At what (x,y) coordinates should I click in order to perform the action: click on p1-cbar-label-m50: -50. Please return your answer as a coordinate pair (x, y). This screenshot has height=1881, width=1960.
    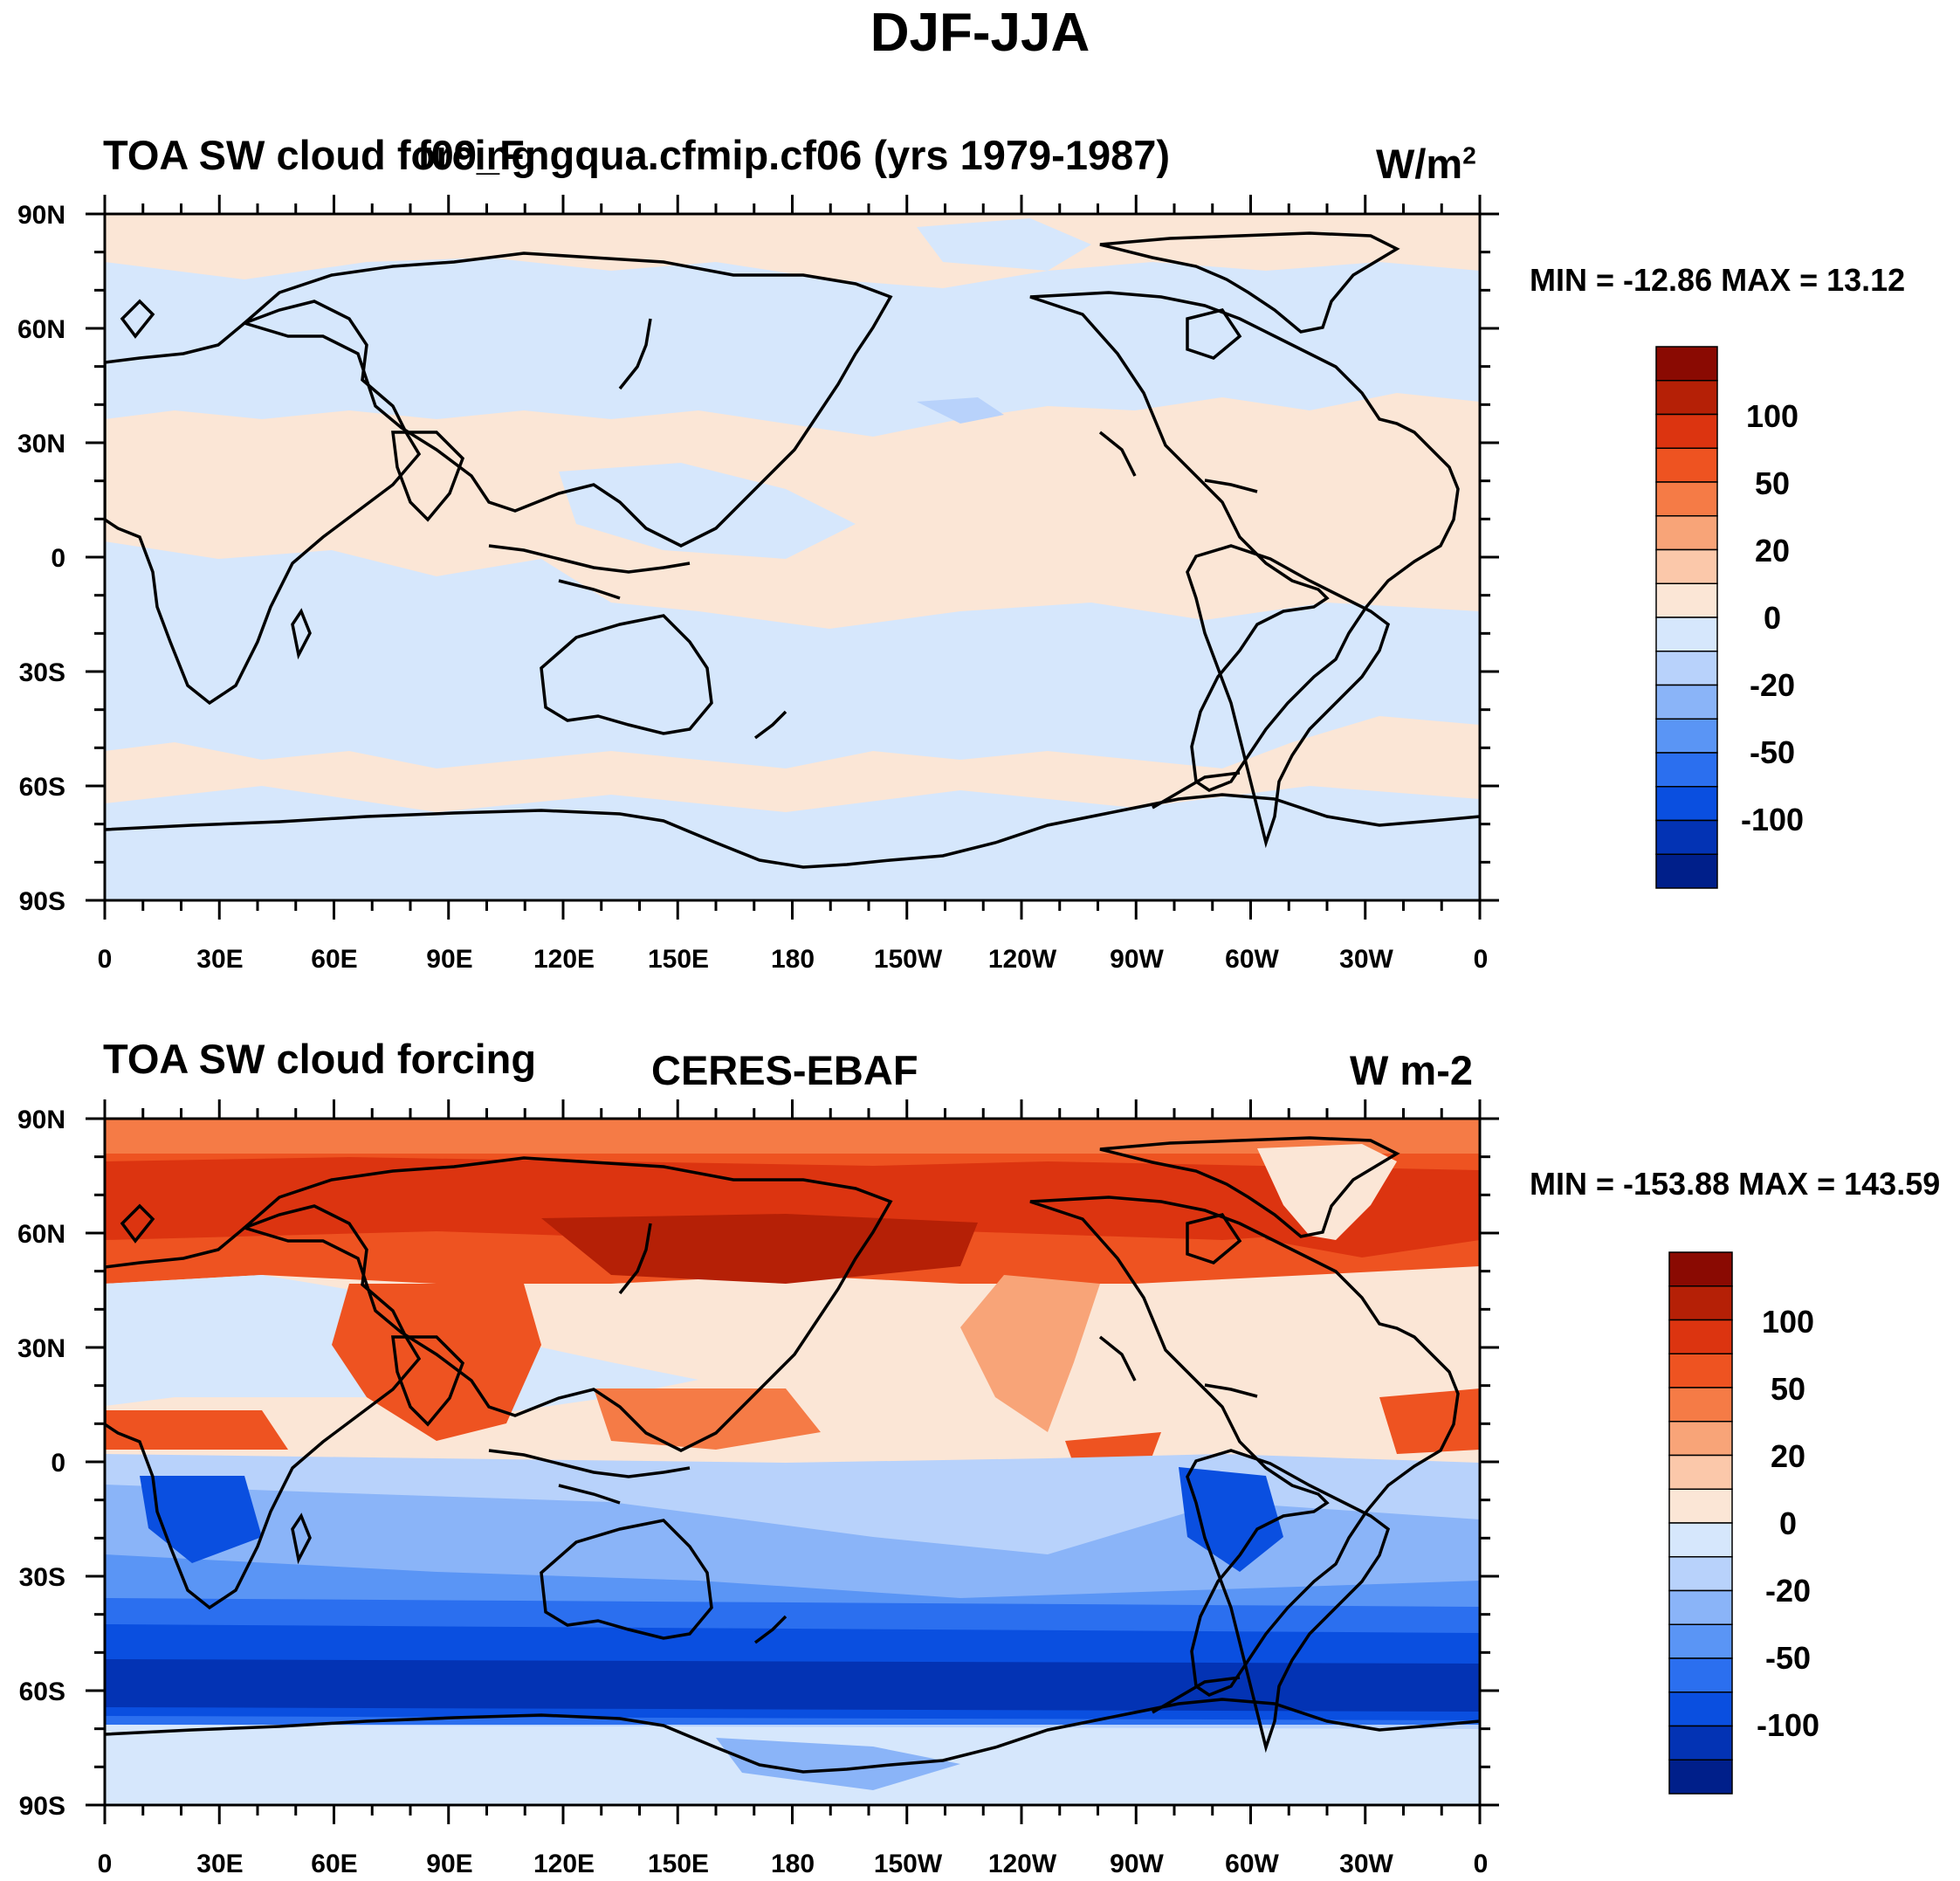
    Looking at the image, I should click on (1773, 752).